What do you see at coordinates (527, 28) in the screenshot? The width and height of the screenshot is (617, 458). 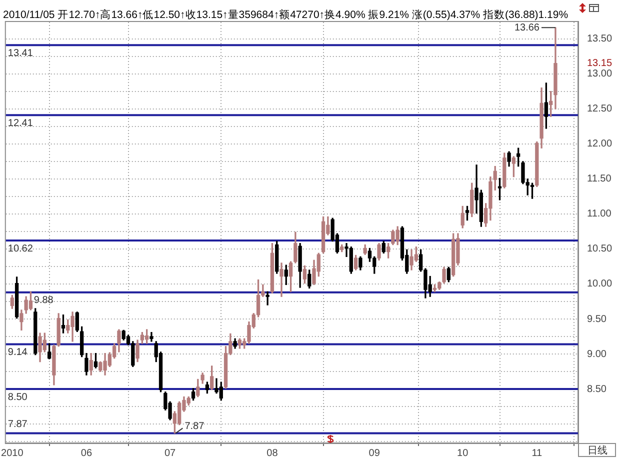 I see `annotation: 13.66` at bounding box center [527, 28].